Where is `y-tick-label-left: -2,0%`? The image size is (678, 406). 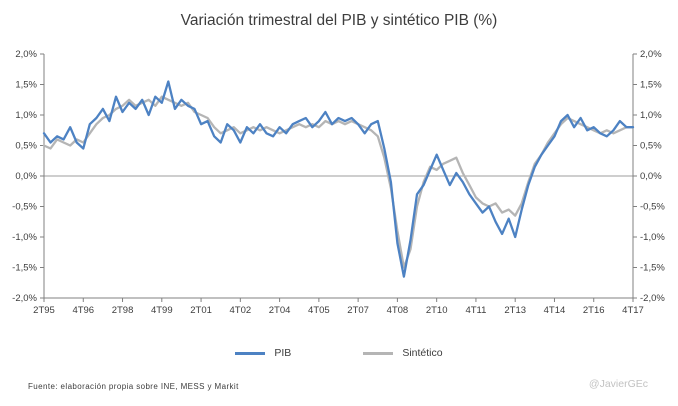 y-tick-label-left: -2,0% is located at coordinates (24, 298).